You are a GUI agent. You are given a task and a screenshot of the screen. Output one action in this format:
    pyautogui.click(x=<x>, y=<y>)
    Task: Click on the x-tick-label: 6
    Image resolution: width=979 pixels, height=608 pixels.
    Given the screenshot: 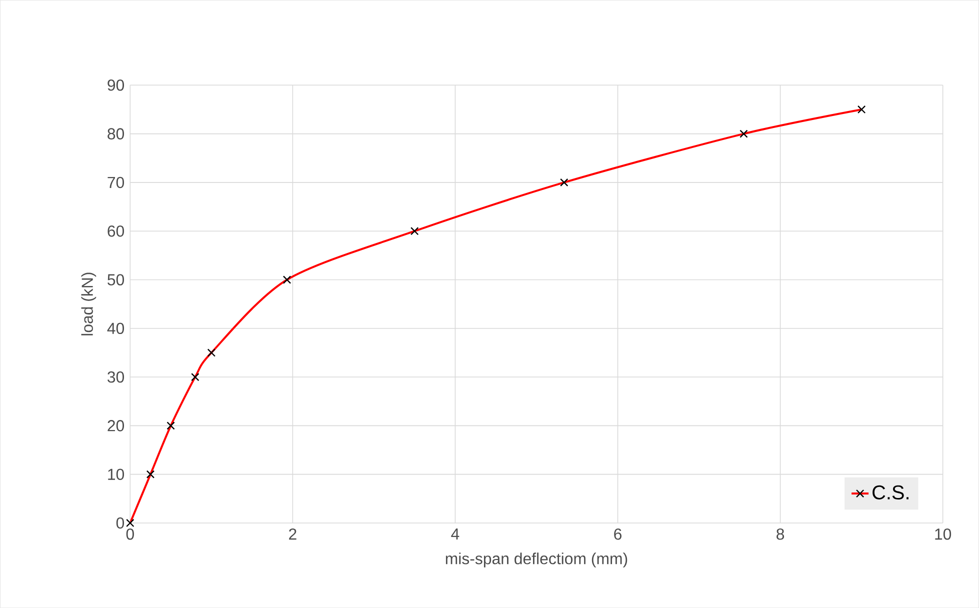 What is the action you would take?
    pyautogui.click(x=618, y=534)
    